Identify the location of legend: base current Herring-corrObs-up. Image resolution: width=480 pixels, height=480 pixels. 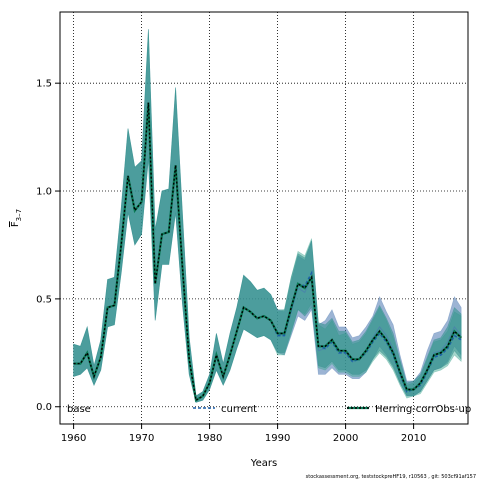
(269, 409).